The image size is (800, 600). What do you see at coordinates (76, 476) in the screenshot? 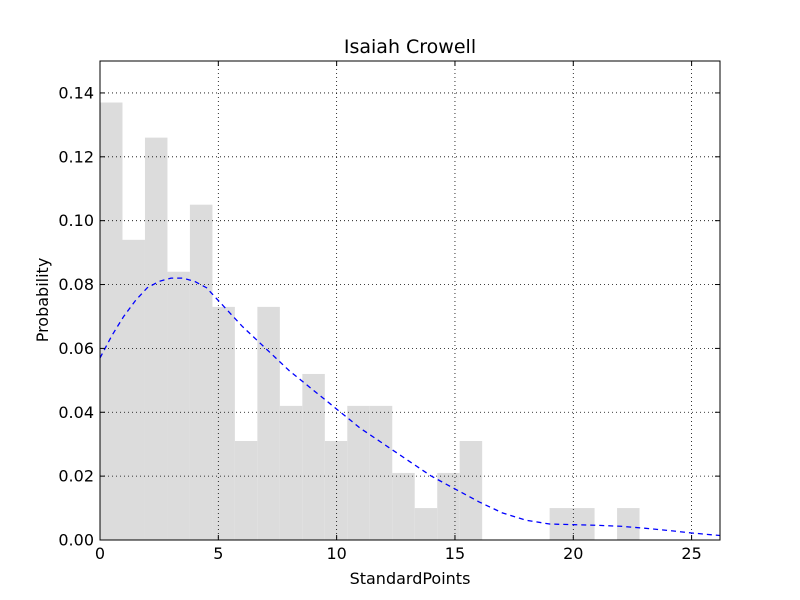
I see `y-tick-label: 0.02` at bounding box center [76, 476].